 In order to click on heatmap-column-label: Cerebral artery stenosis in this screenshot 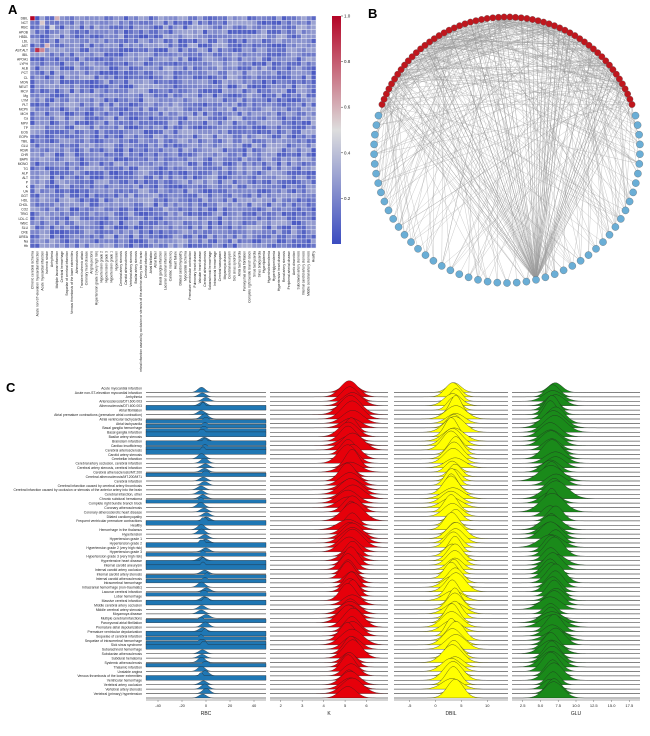, I will do `click(121, 268)`.